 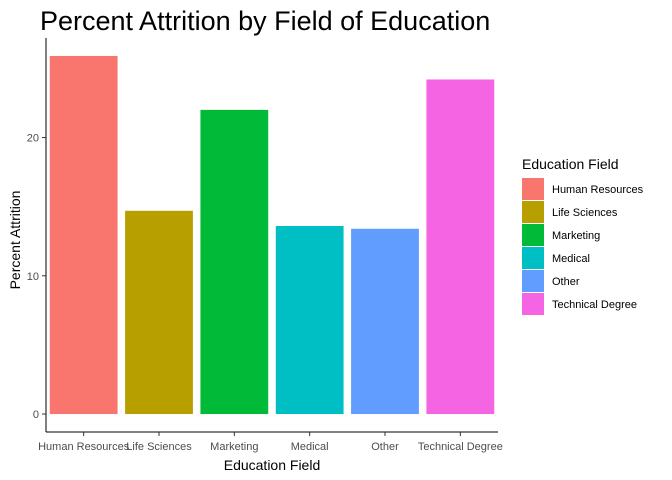 What do you see at coordinates (15, 240) in the screenshot?
I see `y-axis-title: Percent Attrition` at bounding box center [15, 240].